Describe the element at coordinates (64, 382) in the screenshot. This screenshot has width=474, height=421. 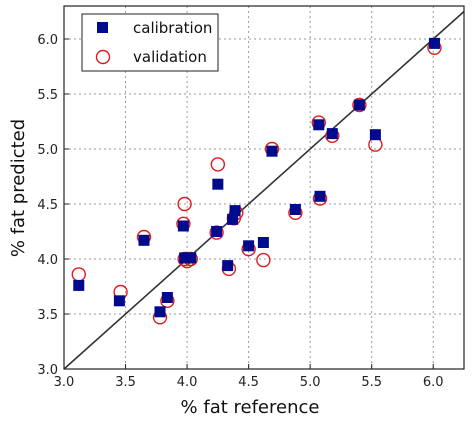
I see `x-tick-label: 3.0` at that location.